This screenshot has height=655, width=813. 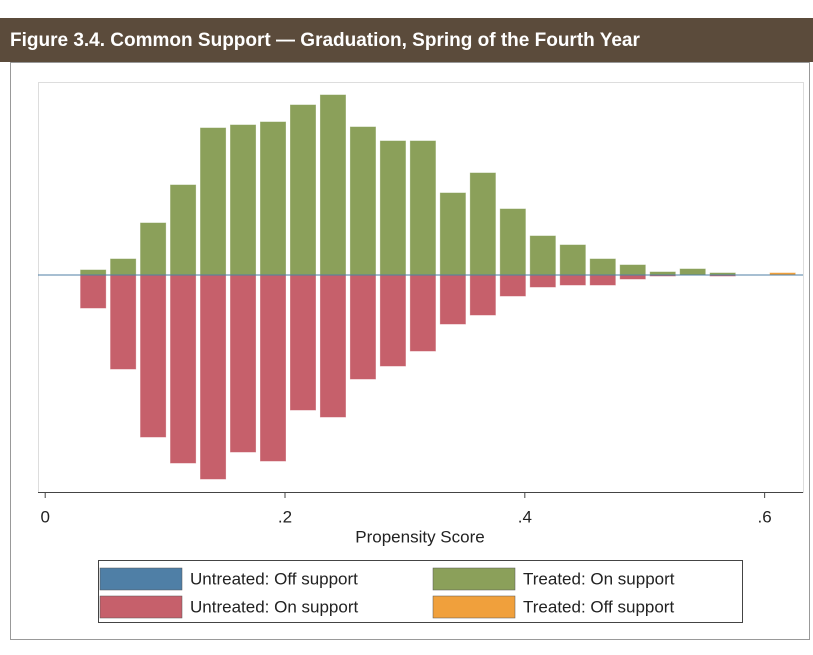 I want to click on x-axis-label: Propensity Score, so click(x=419, y=536).